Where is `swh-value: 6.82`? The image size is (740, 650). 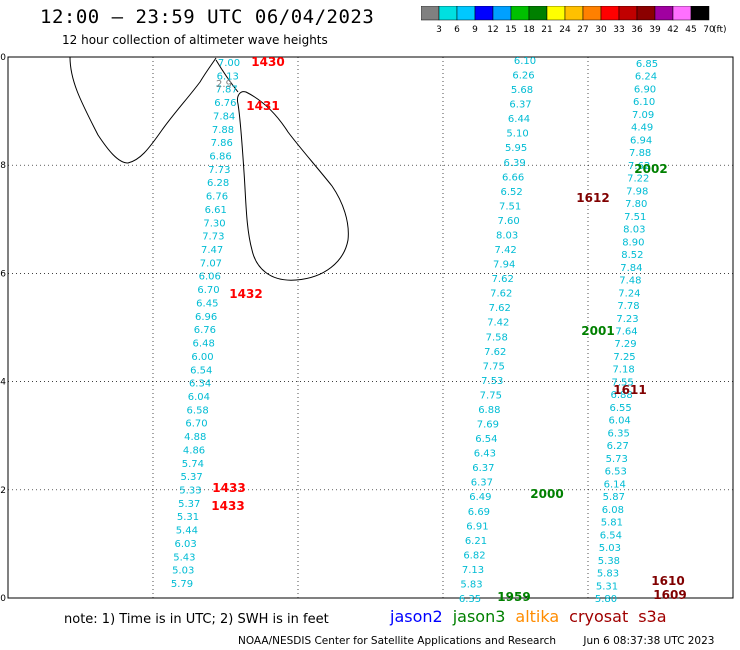 swh-value: 6.82 is located at coordinates (474, 555).